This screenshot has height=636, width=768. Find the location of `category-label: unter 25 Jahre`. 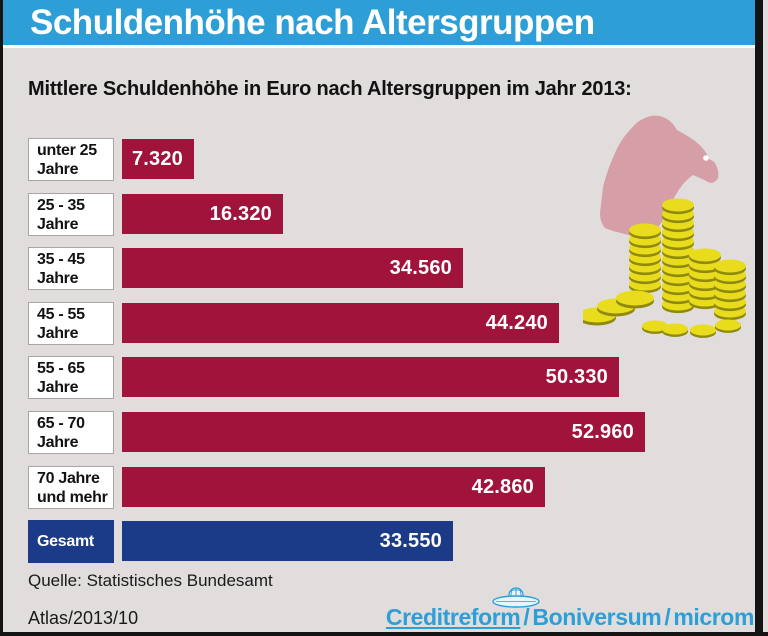

category-label: unter 25 Jahre is located at coordinates (71, 159).